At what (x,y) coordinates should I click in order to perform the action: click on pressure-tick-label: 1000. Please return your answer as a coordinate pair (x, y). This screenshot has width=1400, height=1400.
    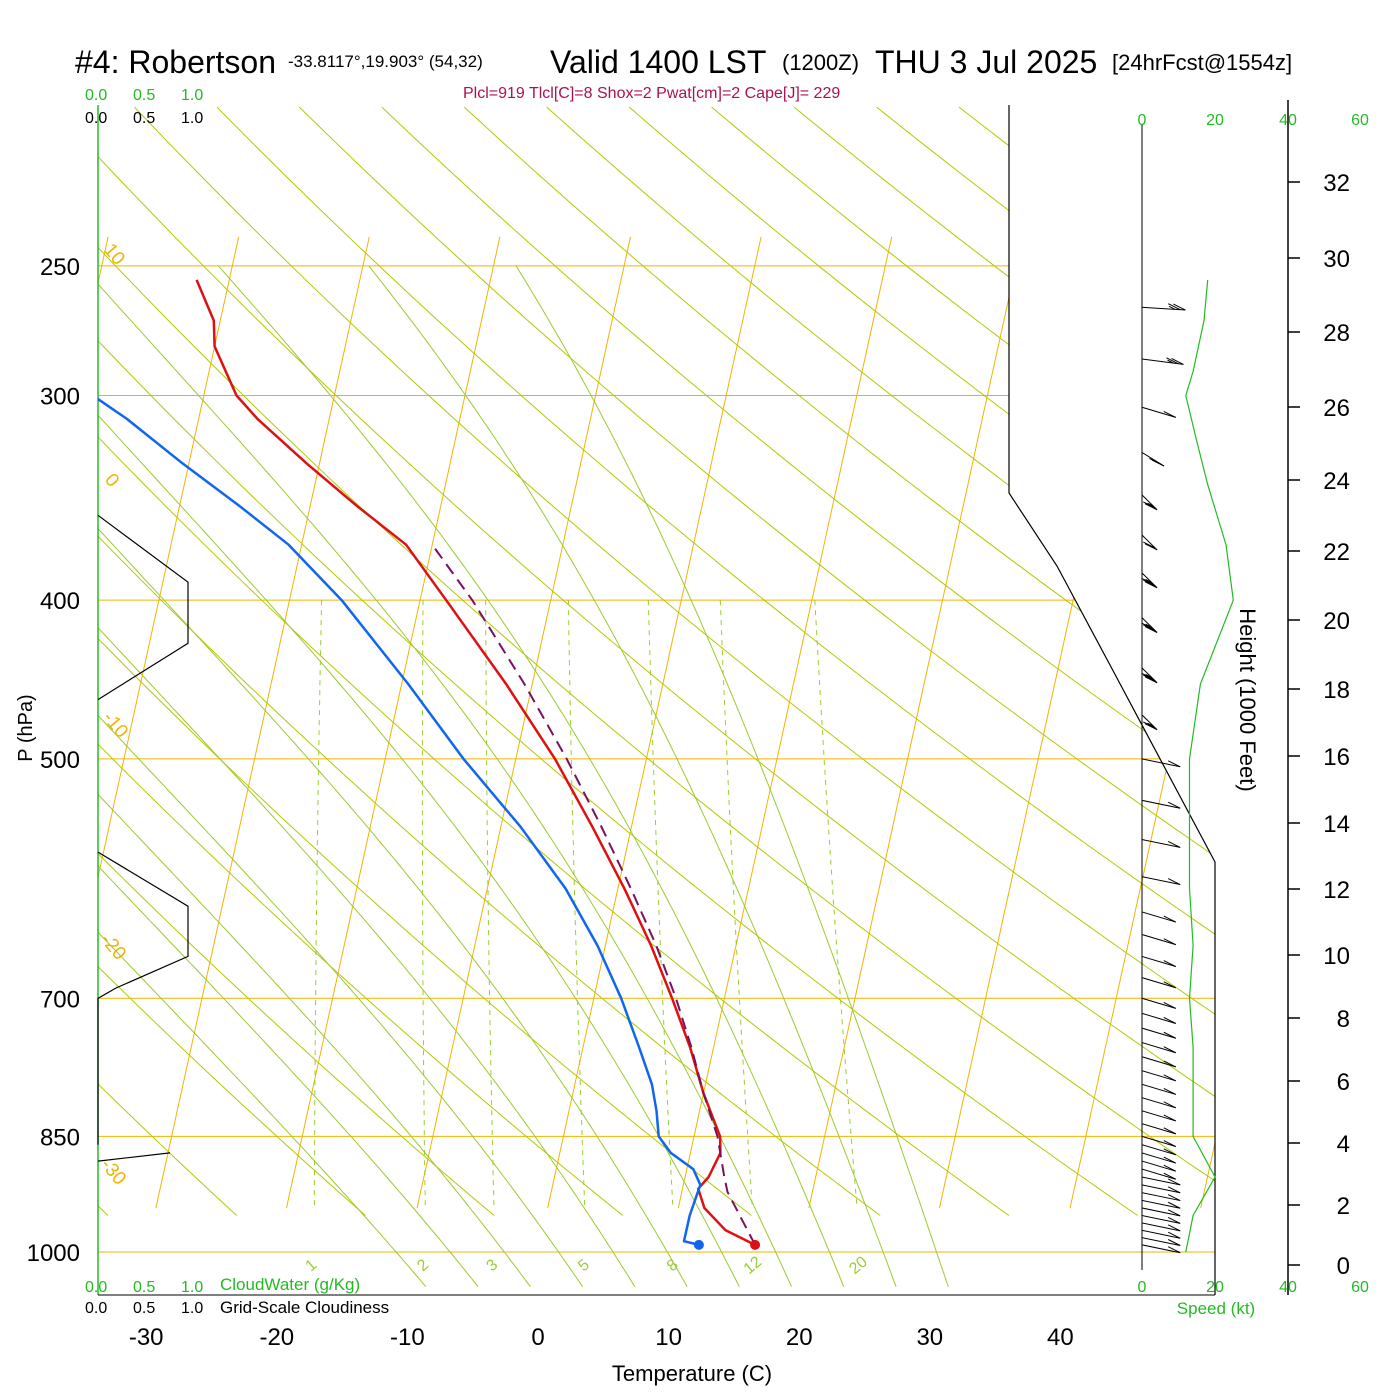
    Looking at the image, I should click on (53, 1253).